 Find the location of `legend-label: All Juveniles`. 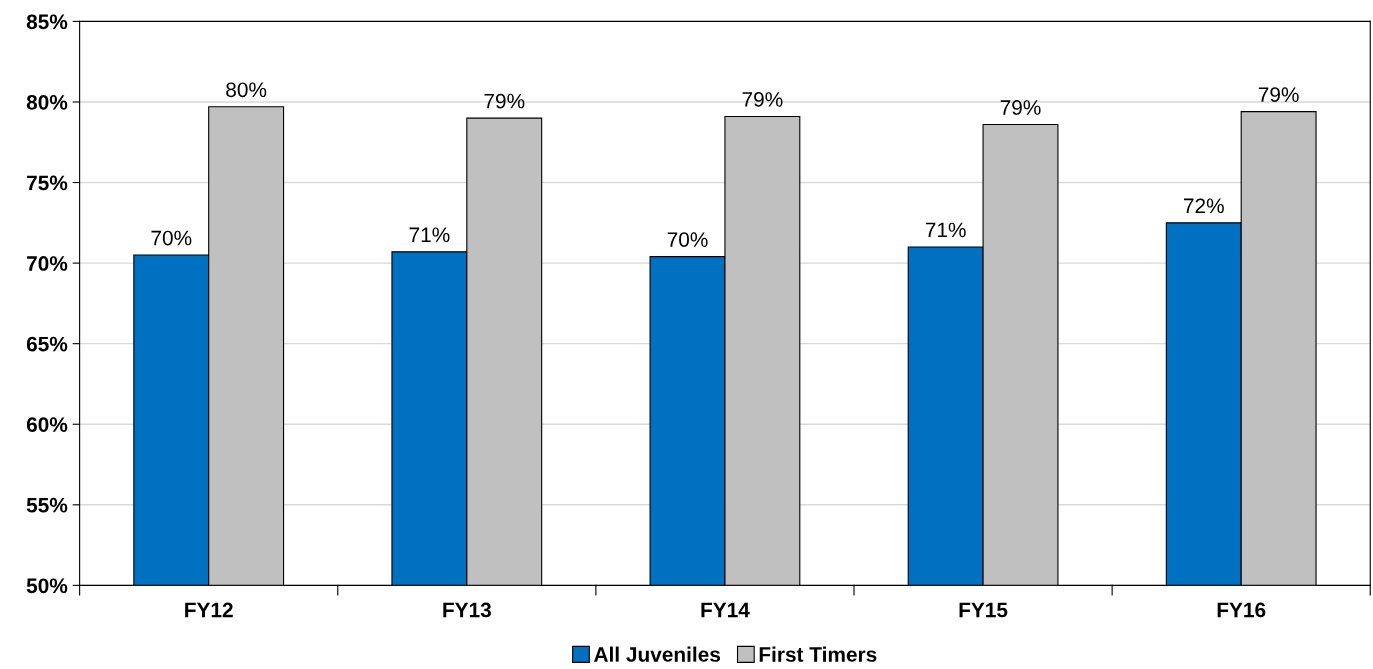

legend-label: All Juveniles is located at coordinates (657, 654).